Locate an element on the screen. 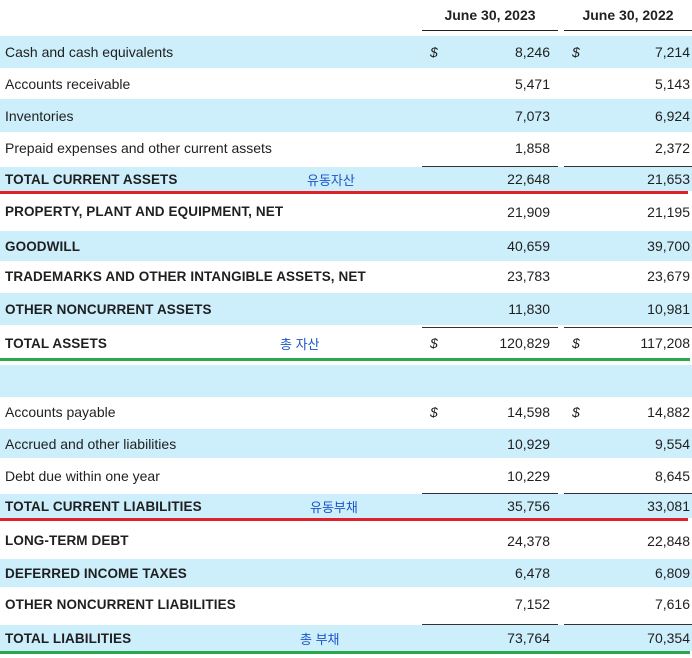  value-2023: 22,648 is located at coordinates (528, 179).